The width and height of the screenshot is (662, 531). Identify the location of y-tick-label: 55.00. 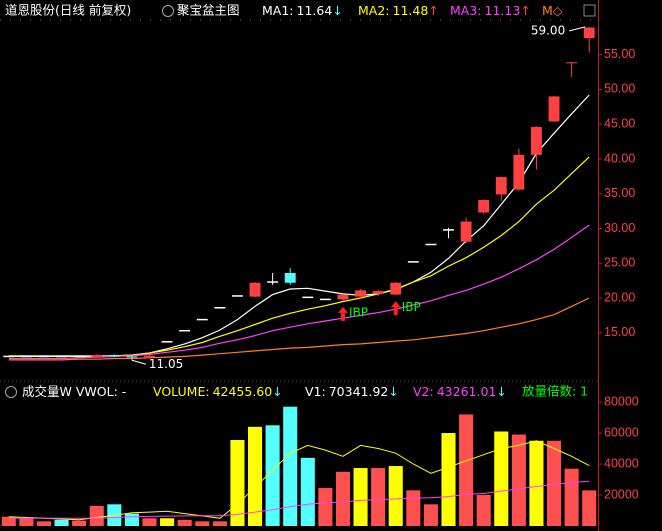
(619, 54).